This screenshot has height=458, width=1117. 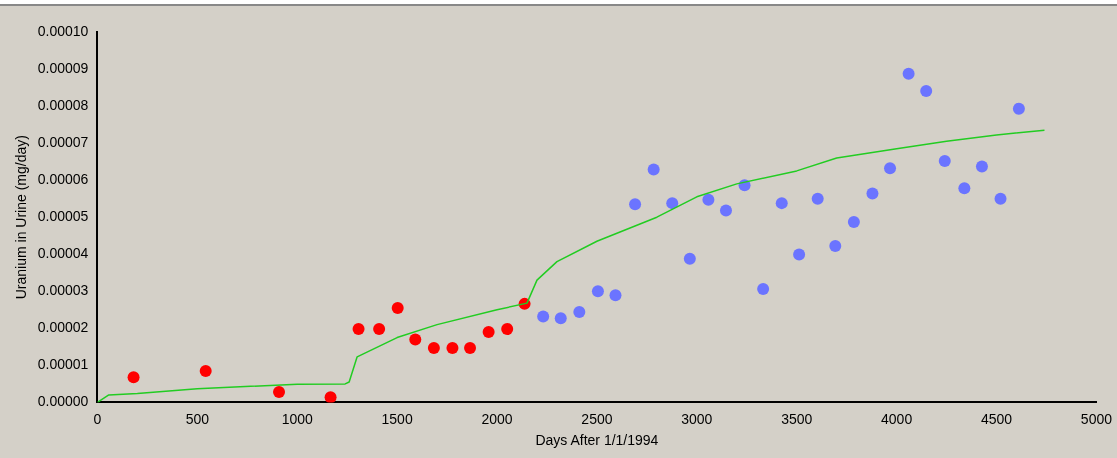 I want to click on y-tick-label: 0.00006, so click(x=63, y=179).